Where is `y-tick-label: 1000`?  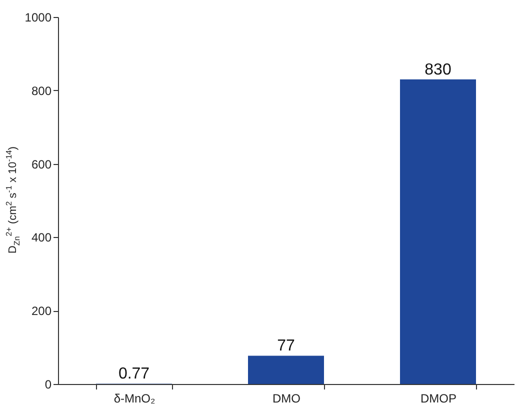
y-tick-label: 1000 is located at coordinates (38, 17).